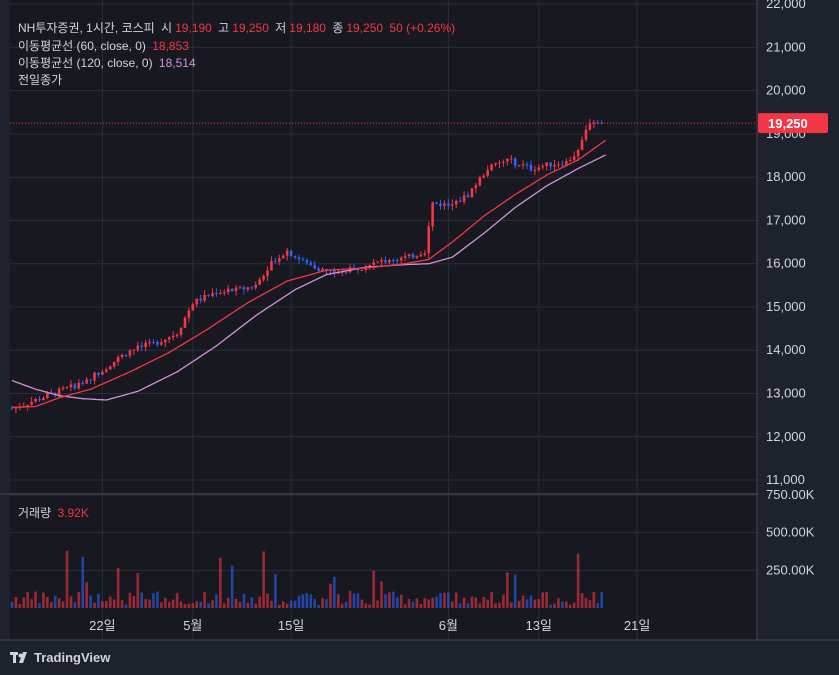  What do you see at coordinates (786, 263) in the screenshot?
I see `price-axis-tick: 16,000` at bounding box center [786, 263].